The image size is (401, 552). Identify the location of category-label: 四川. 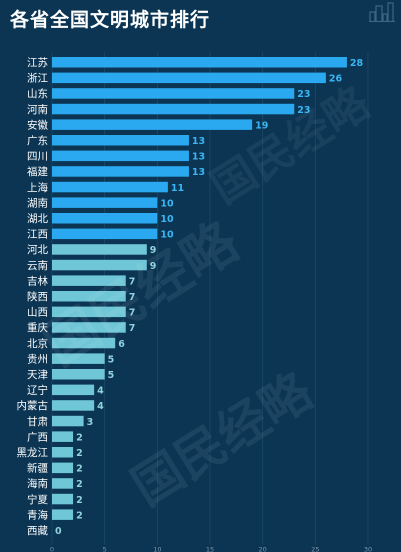
(37, 157).